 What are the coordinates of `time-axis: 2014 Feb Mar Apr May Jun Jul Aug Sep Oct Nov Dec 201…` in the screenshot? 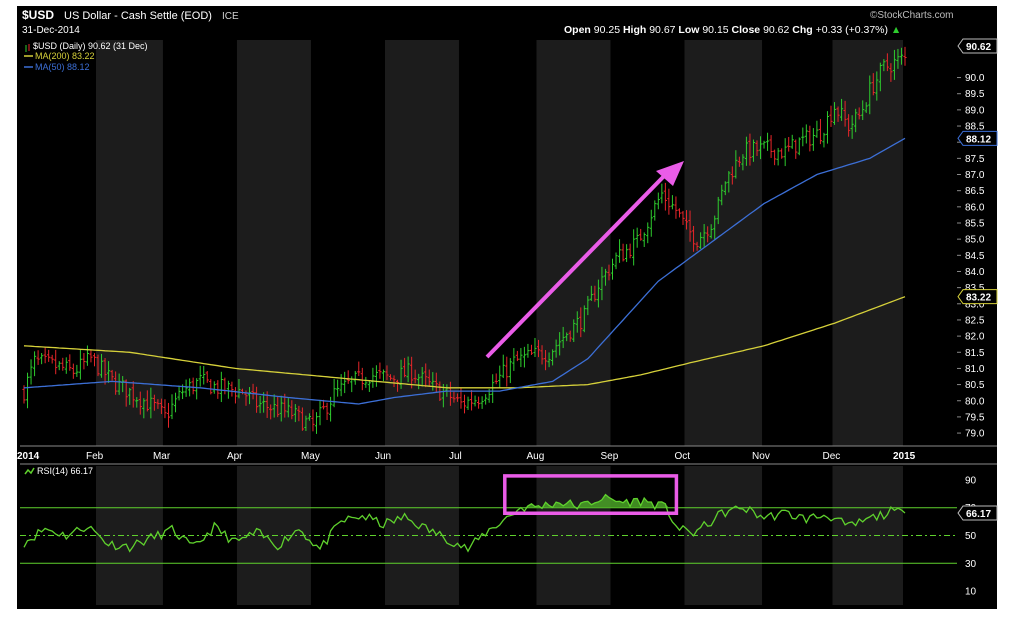 It's located at (466, 456).